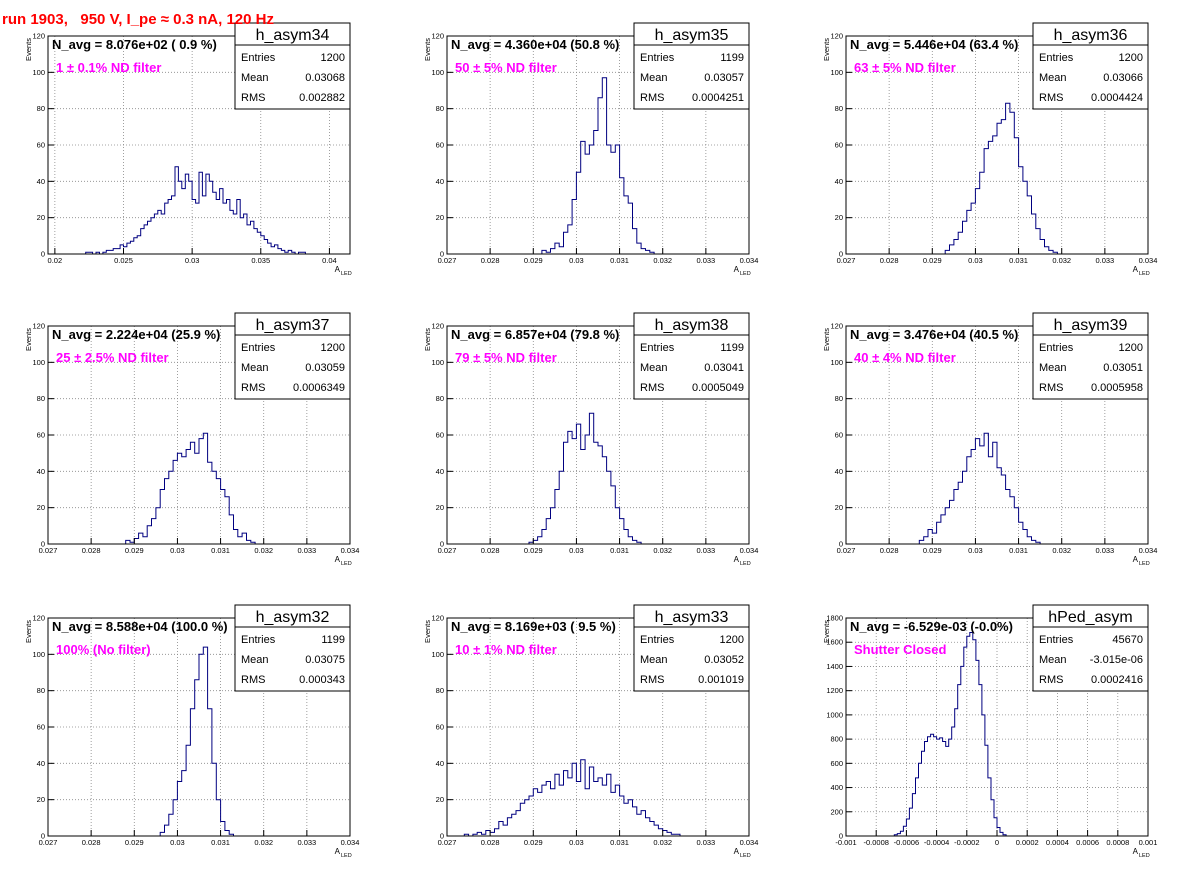 The width and height of the screenshot is (1196, 872). I want to click on y-tick-label: 1800, so click(834, 618).